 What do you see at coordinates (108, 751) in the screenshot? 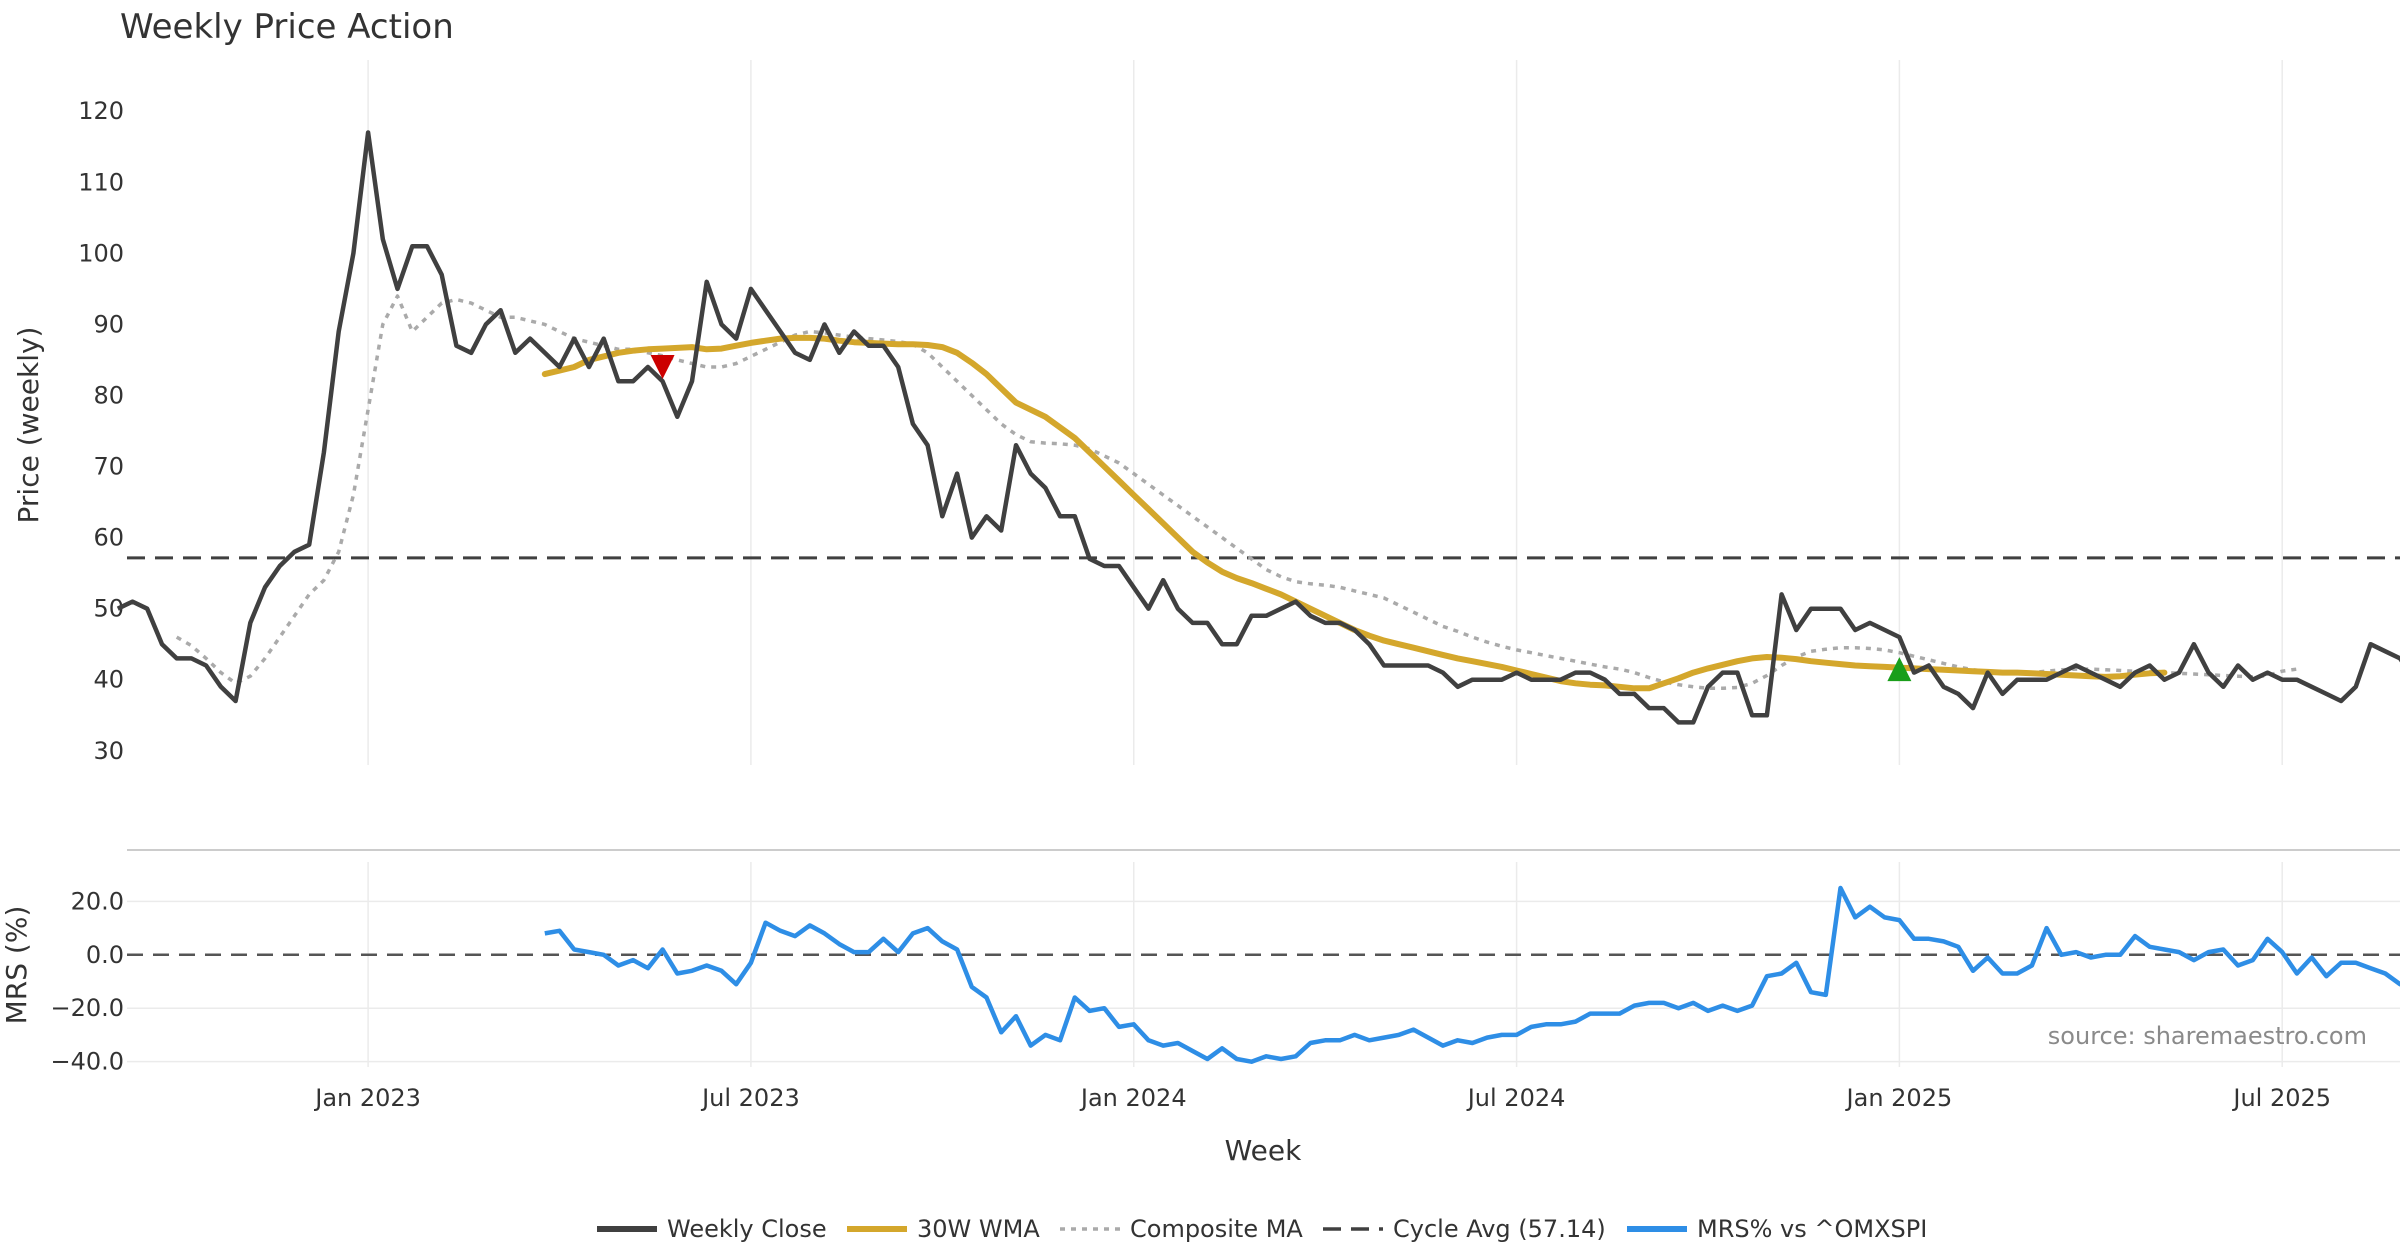
I see `price-y-tick-label: 30` at bounding box center [108, 751].